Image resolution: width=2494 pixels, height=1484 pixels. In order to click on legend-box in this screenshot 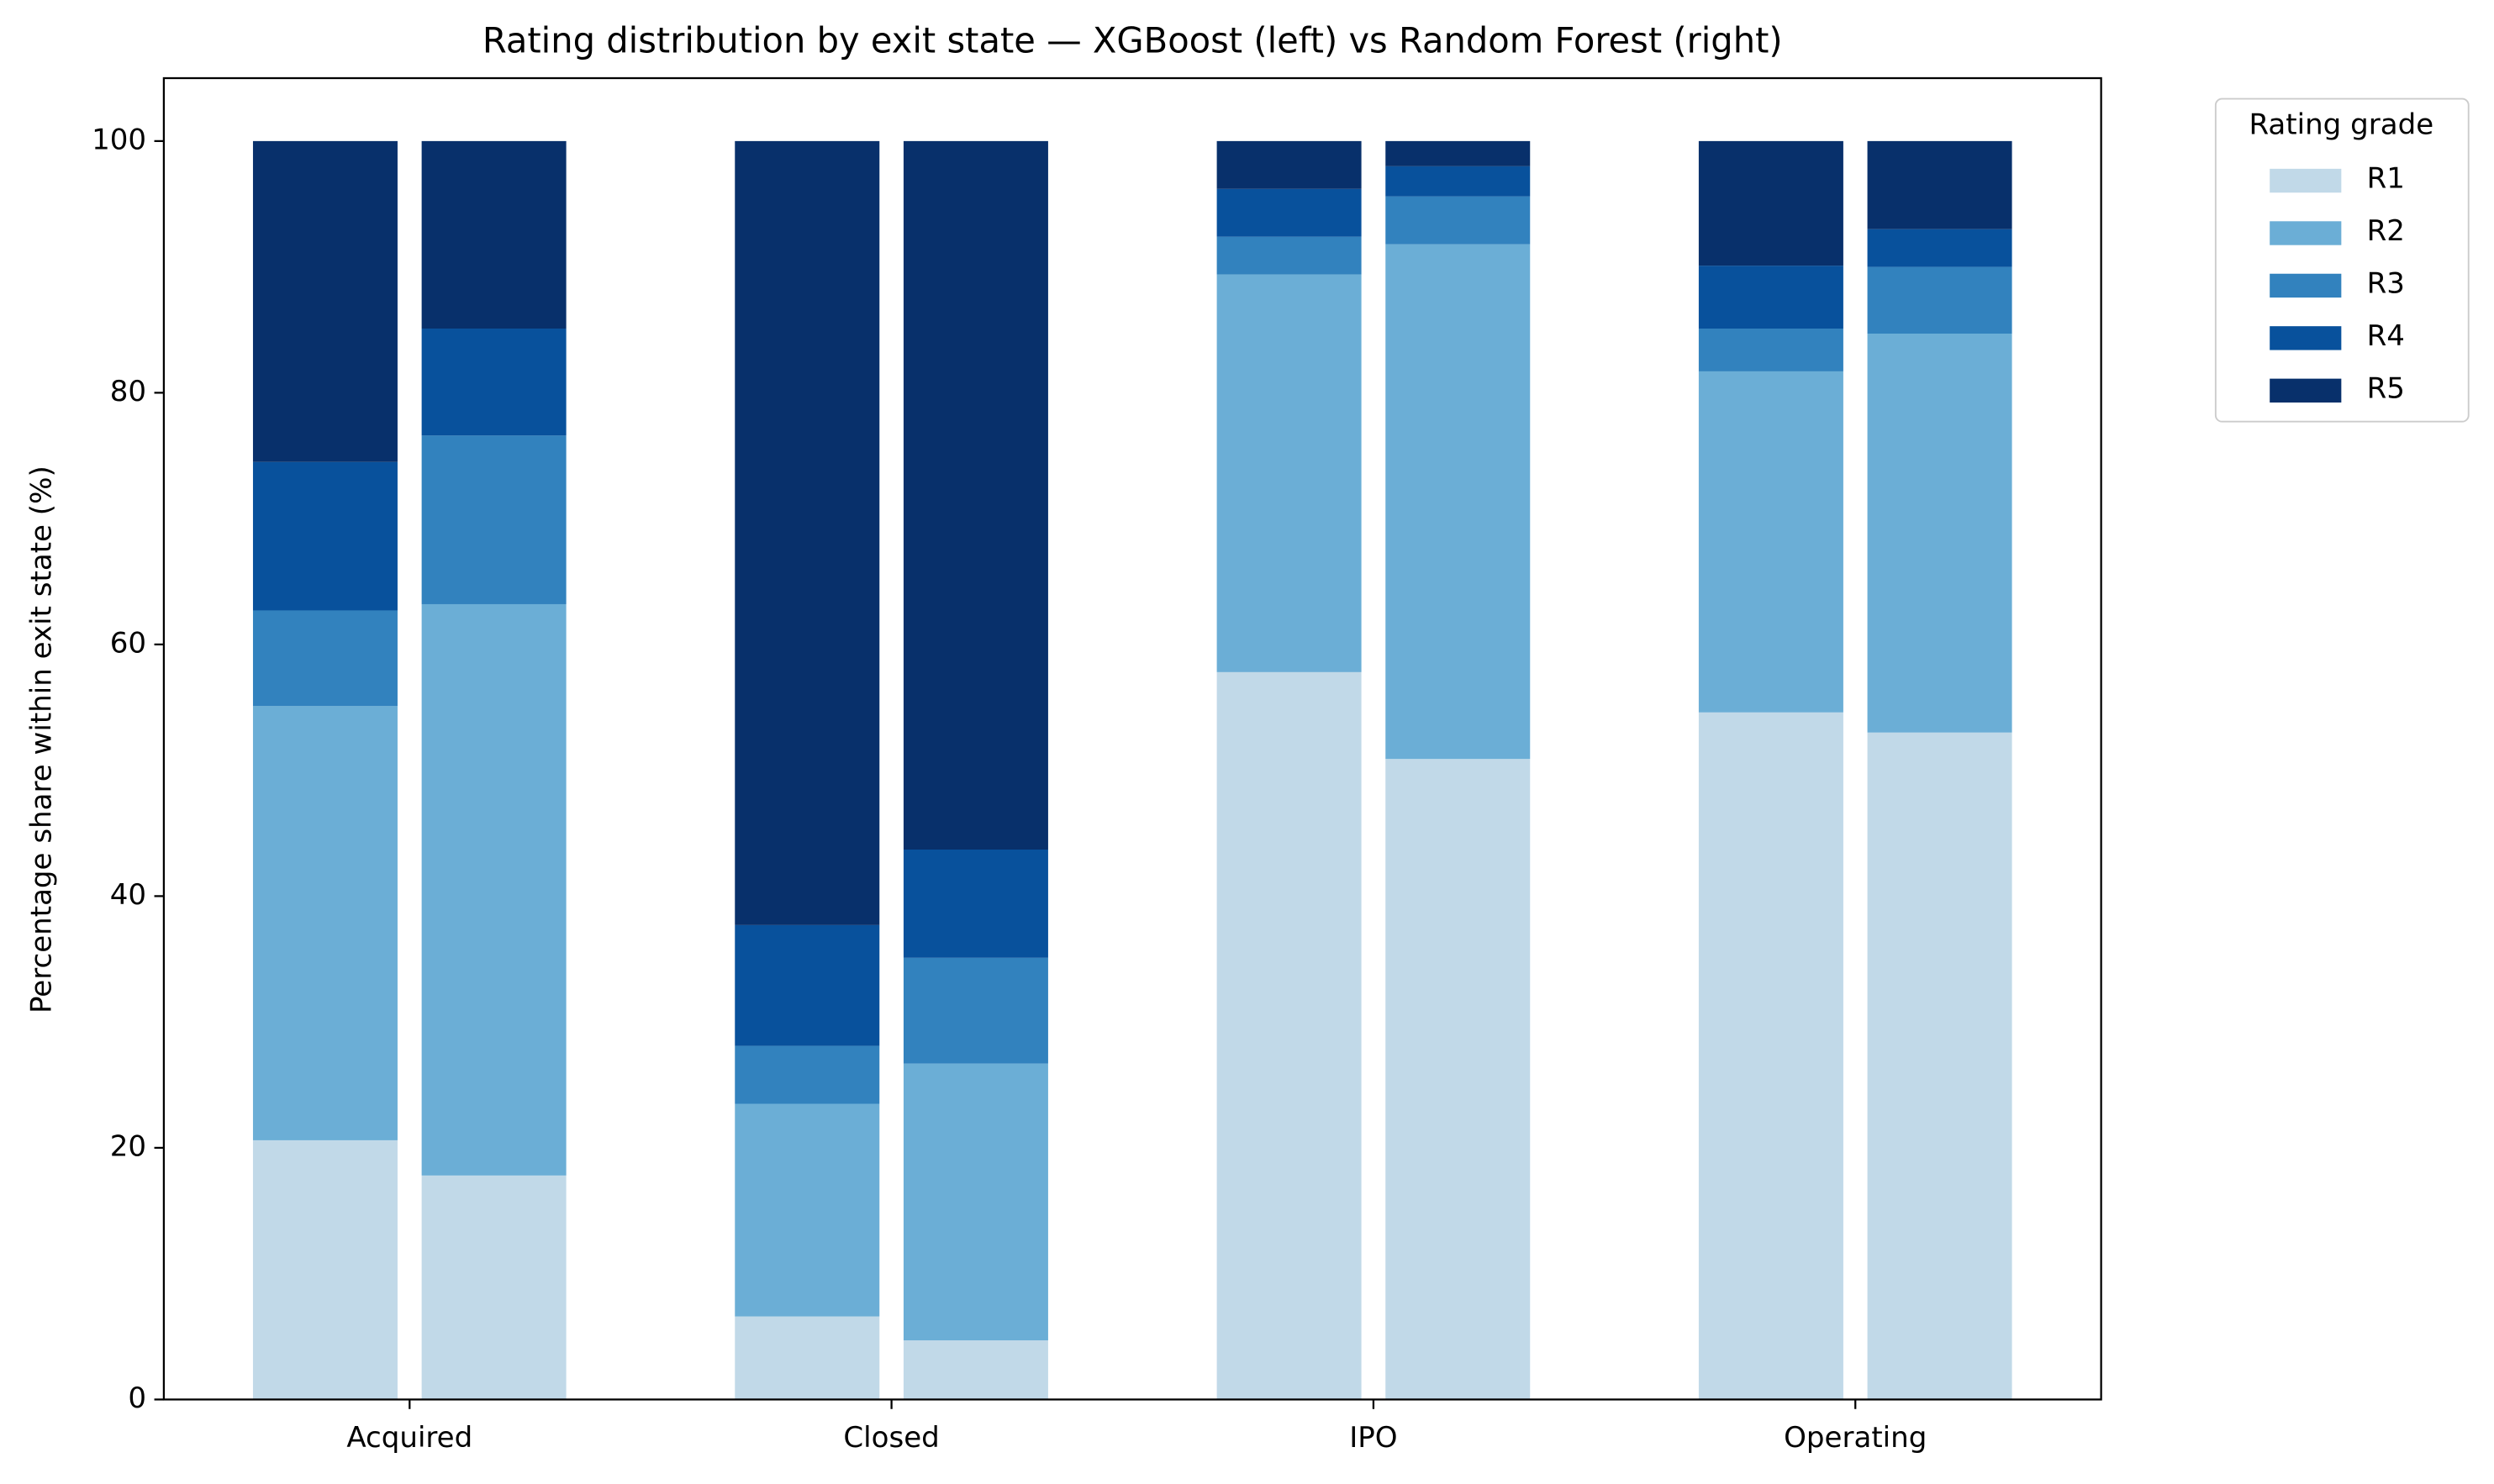, I will do `click(2342, 260)`.